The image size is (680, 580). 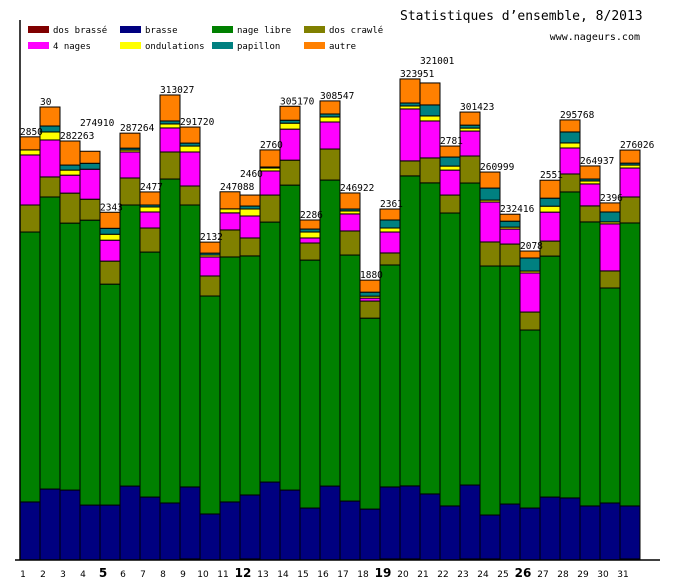 What do you see at coordinates (177, 90) in the screenshot?
I see `total-label-day-8: 313027` at bounding box center [177, 90].